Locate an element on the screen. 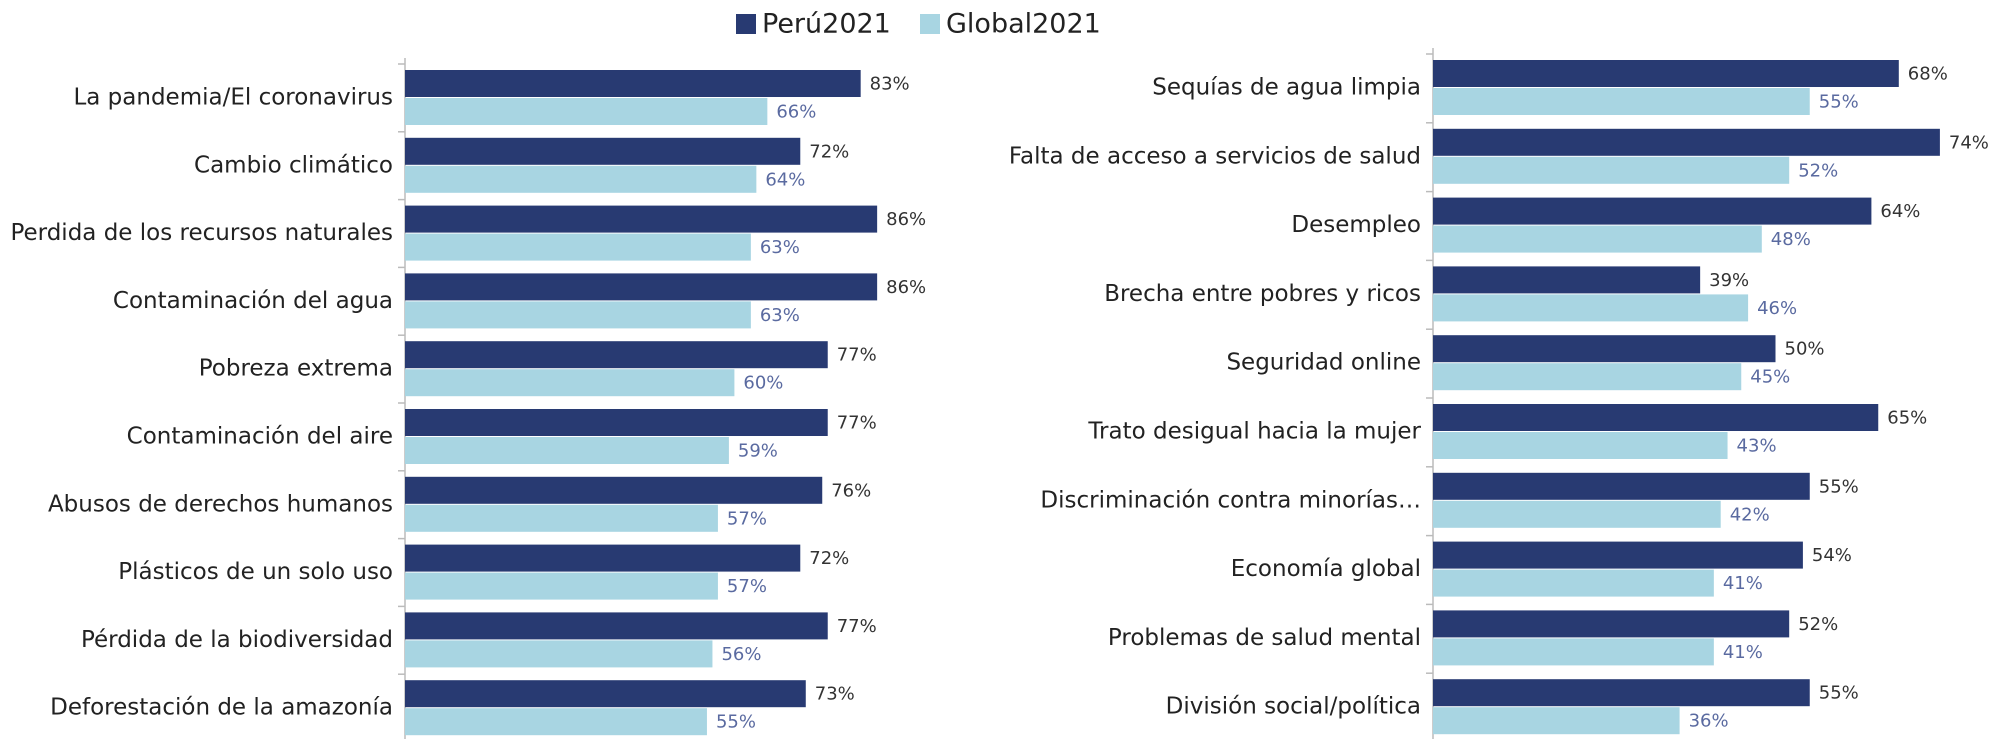 This screenshot has width=1997, height=739. value-label: 56% is located at coordinates (741, 654).